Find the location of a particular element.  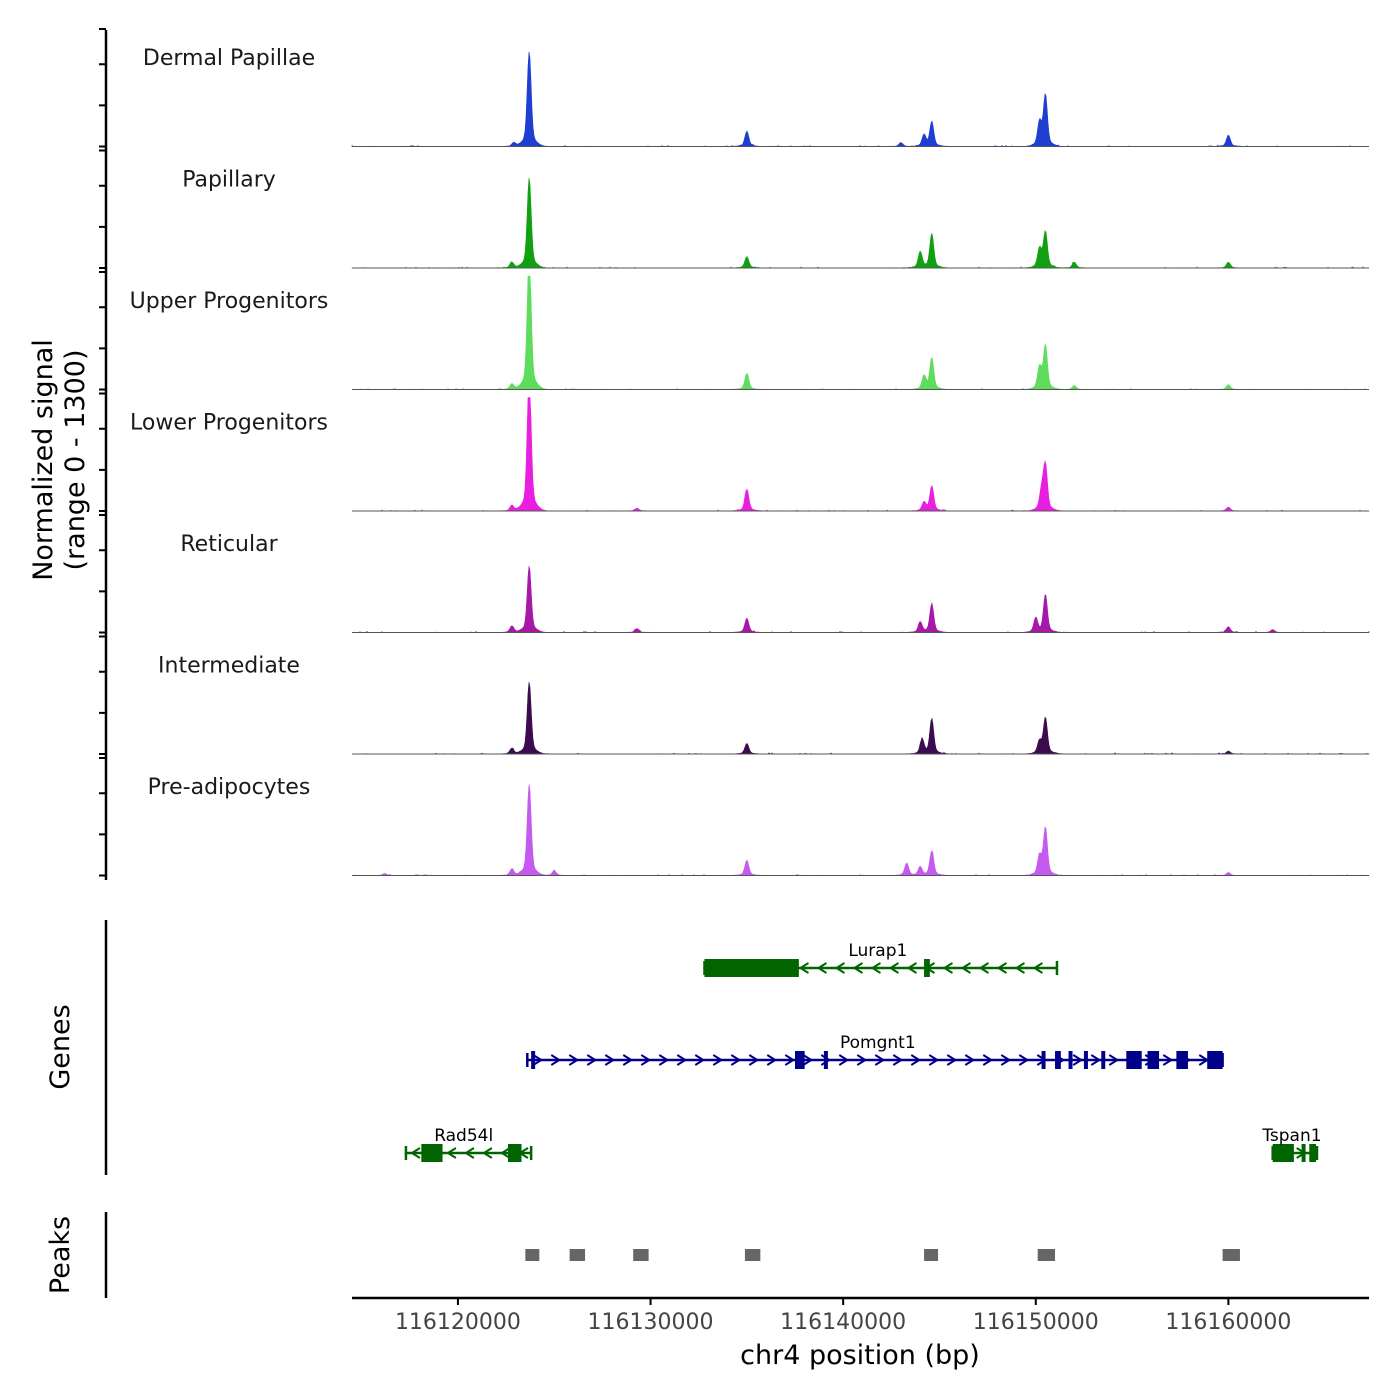

peaks-panel: Peaks is located at coordinates (642, 1255).